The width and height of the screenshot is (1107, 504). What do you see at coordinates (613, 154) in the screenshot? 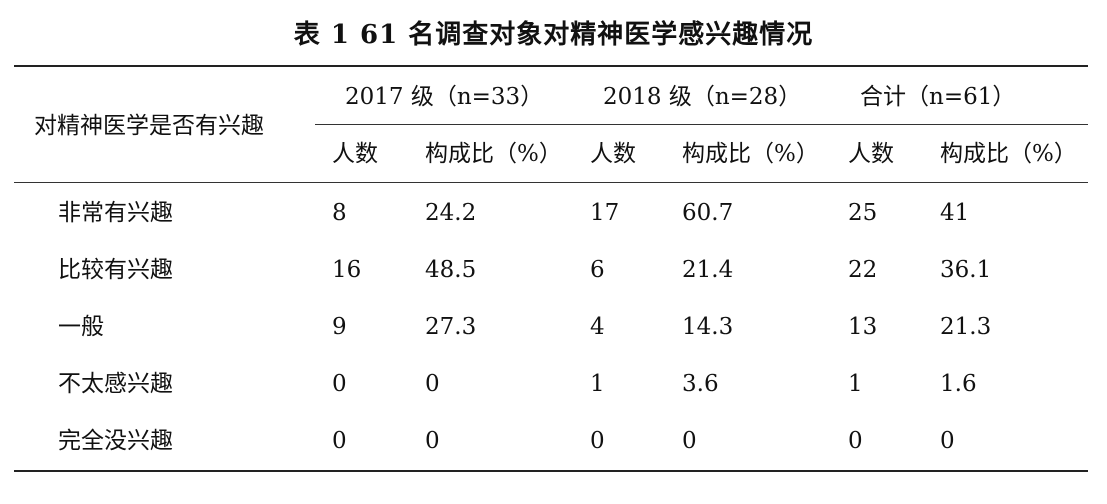
I see `subheader-count-2018: 人数` at bounding box center [613, 154].